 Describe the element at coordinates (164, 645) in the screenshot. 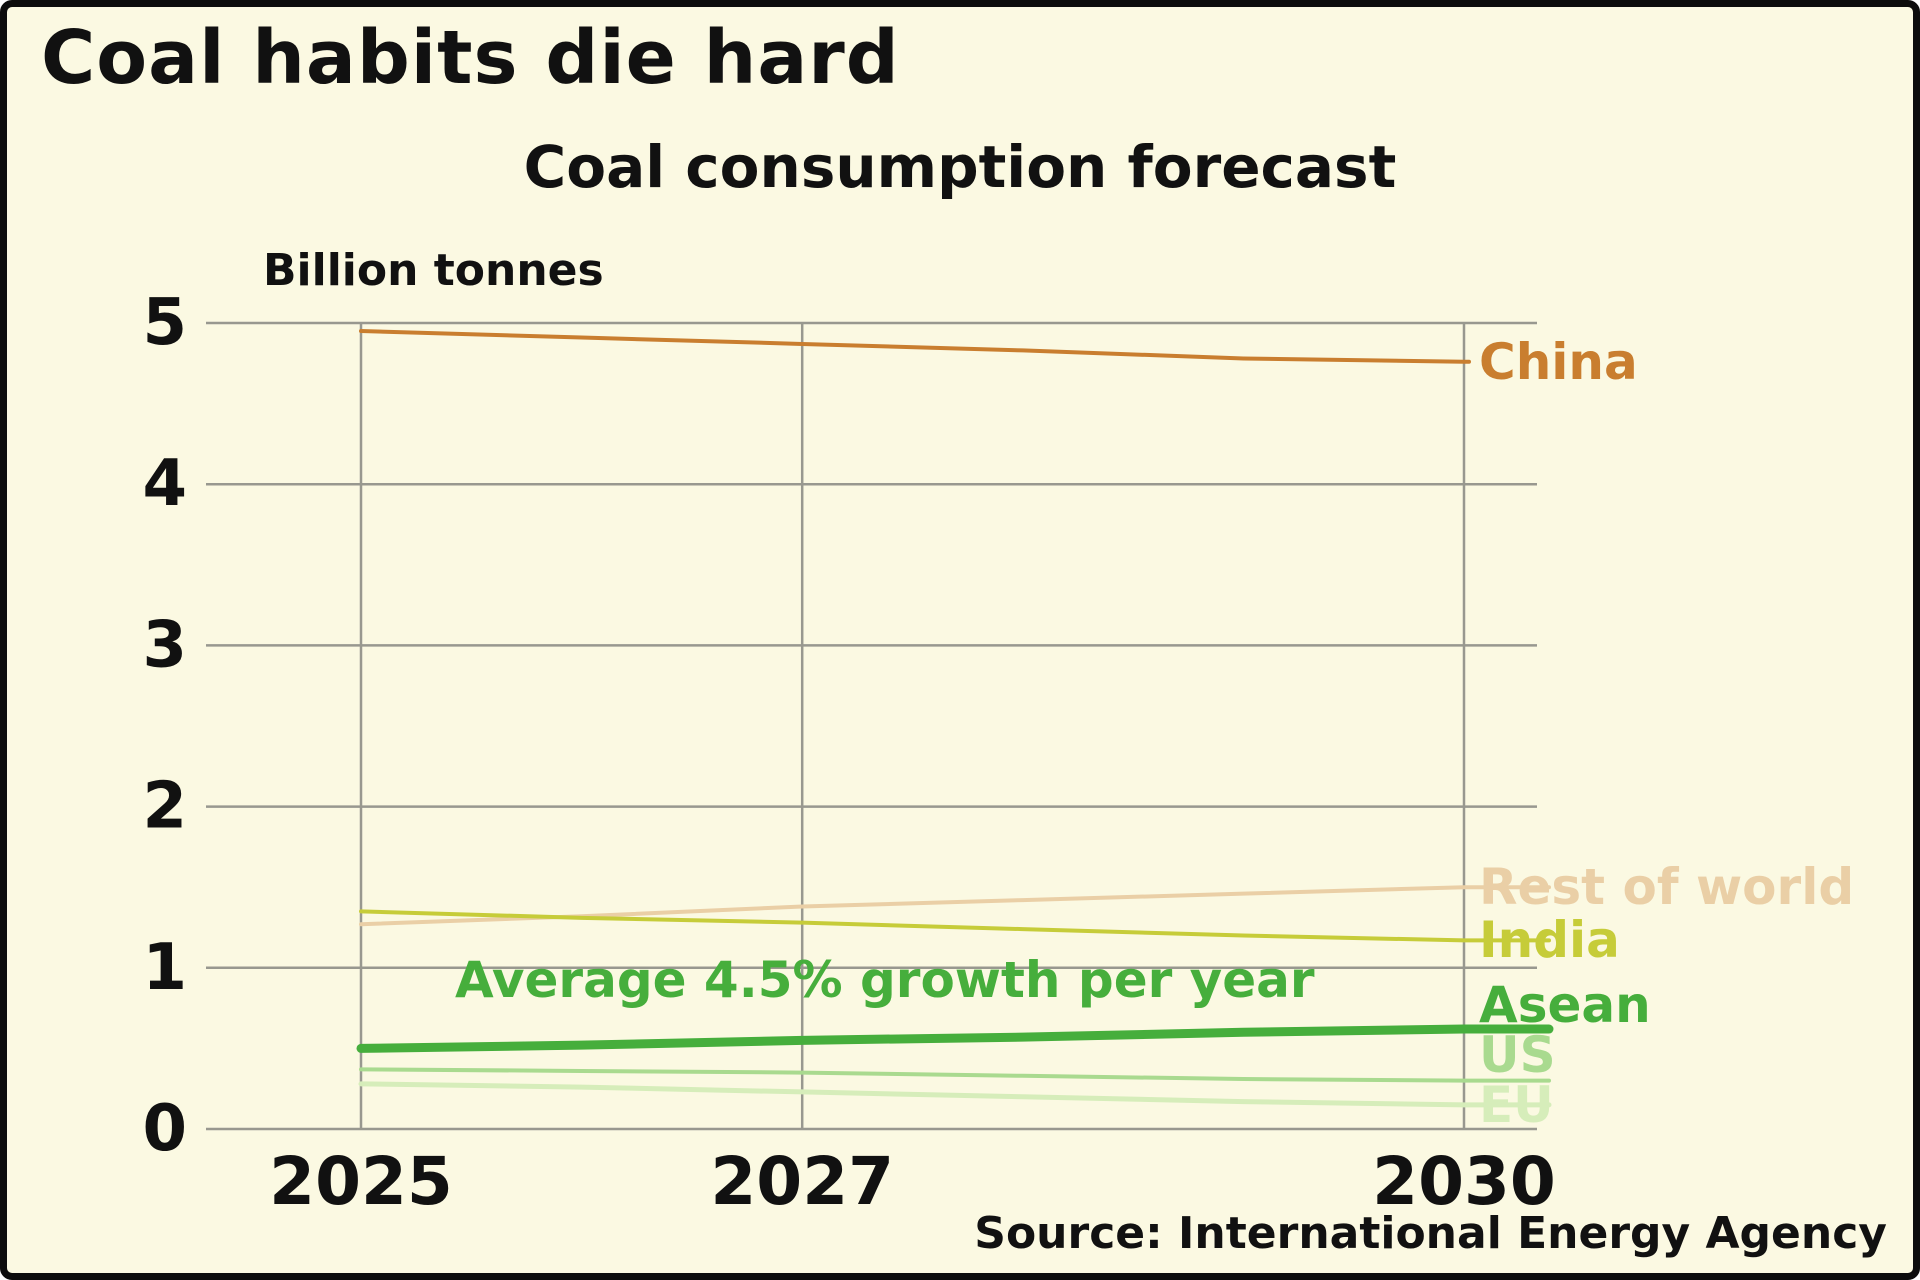

I see `y-tick-3: 3` at that location.